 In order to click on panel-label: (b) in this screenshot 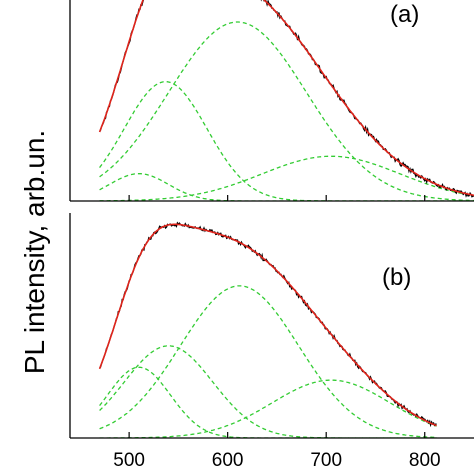, I will do `click(396, 277)`.